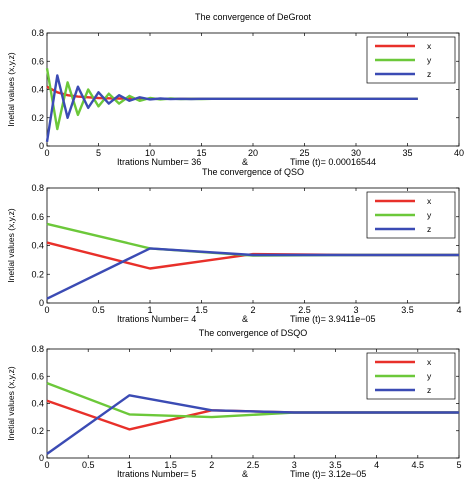  What do you see at coordinates (304, 153) in the screenshot?
I see `x-tick-label: 25` at bounding box center [304, 153].